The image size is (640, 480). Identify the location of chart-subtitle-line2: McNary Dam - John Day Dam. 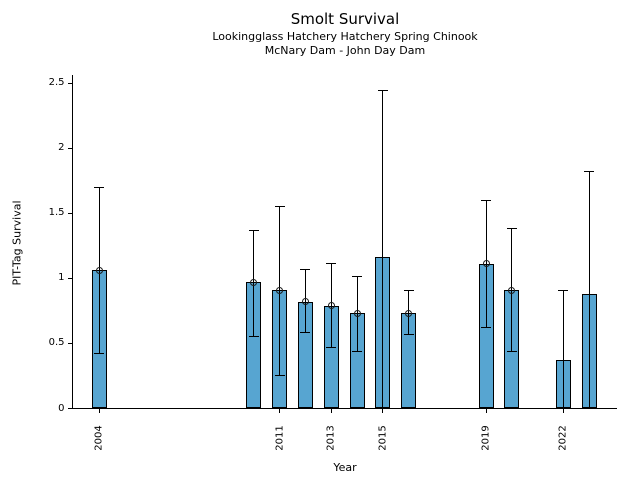
(345, 50).